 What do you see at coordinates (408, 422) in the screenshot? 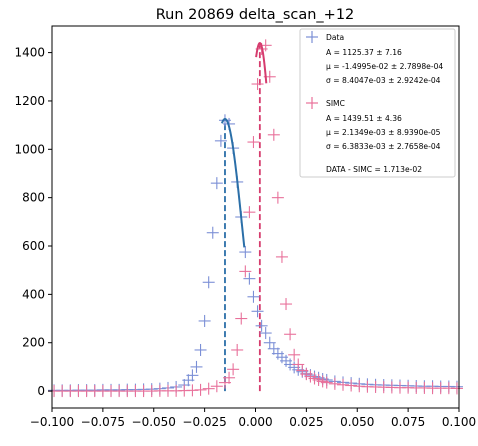
I see `x-tick-label: 0.075` at bounding box center [408, 422].